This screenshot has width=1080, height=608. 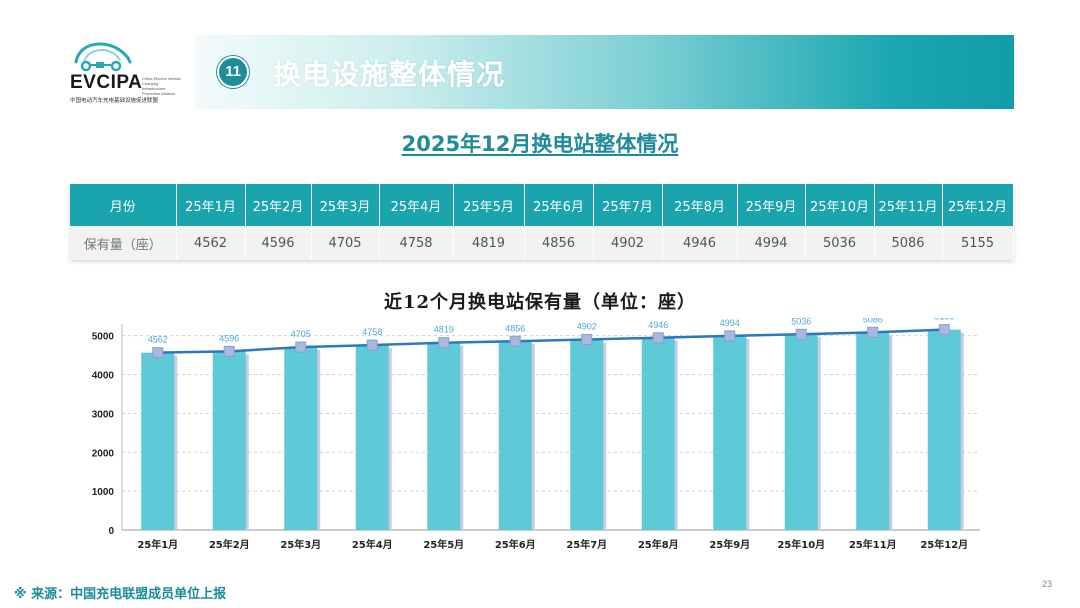 What do you see at coordinates (211, 243) in the screenshot?
I see `table-cell: 4562` at bounding box center [211, 243].